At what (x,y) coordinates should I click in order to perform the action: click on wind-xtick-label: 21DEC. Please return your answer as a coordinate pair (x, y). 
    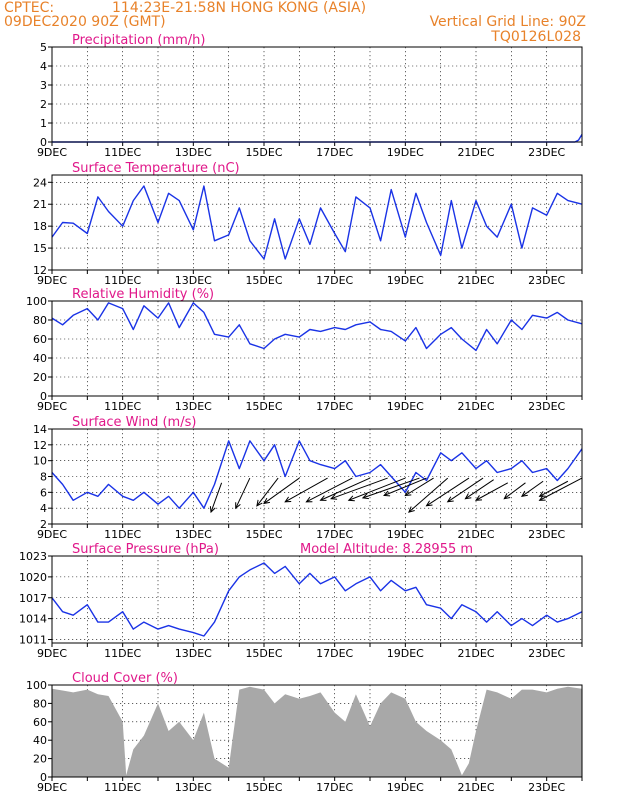
    Looking at the image, I should click on (475, 534).